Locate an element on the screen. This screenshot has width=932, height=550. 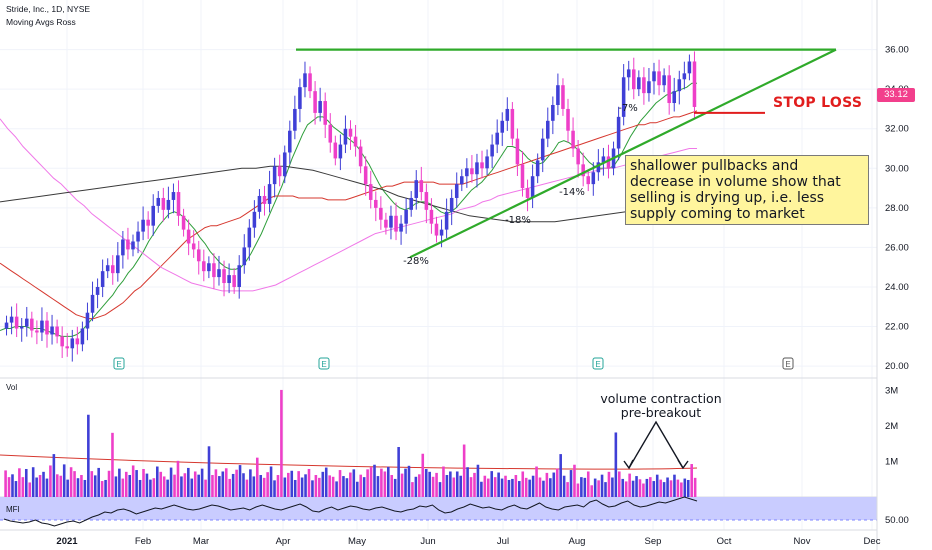
volume-tick: 1M is located at coordinates (891, 462).